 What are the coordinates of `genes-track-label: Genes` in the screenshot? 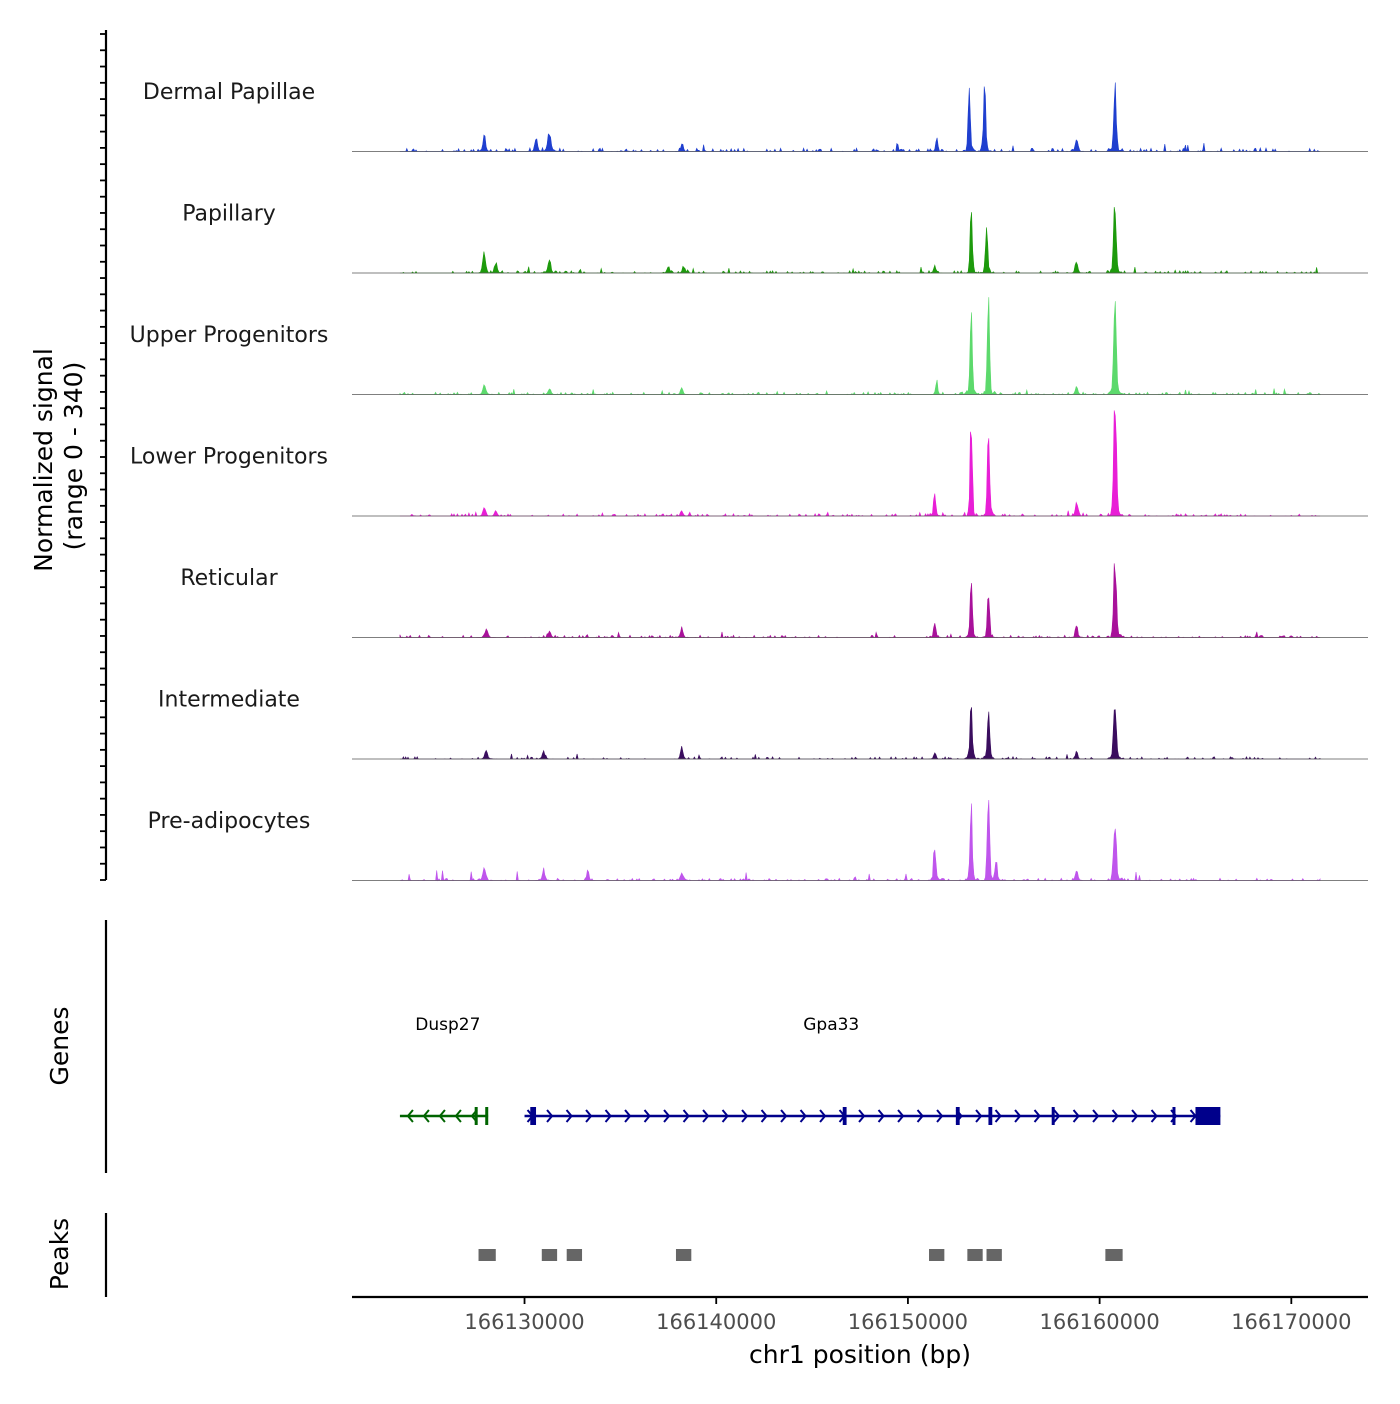 It's located at (59, 1045).